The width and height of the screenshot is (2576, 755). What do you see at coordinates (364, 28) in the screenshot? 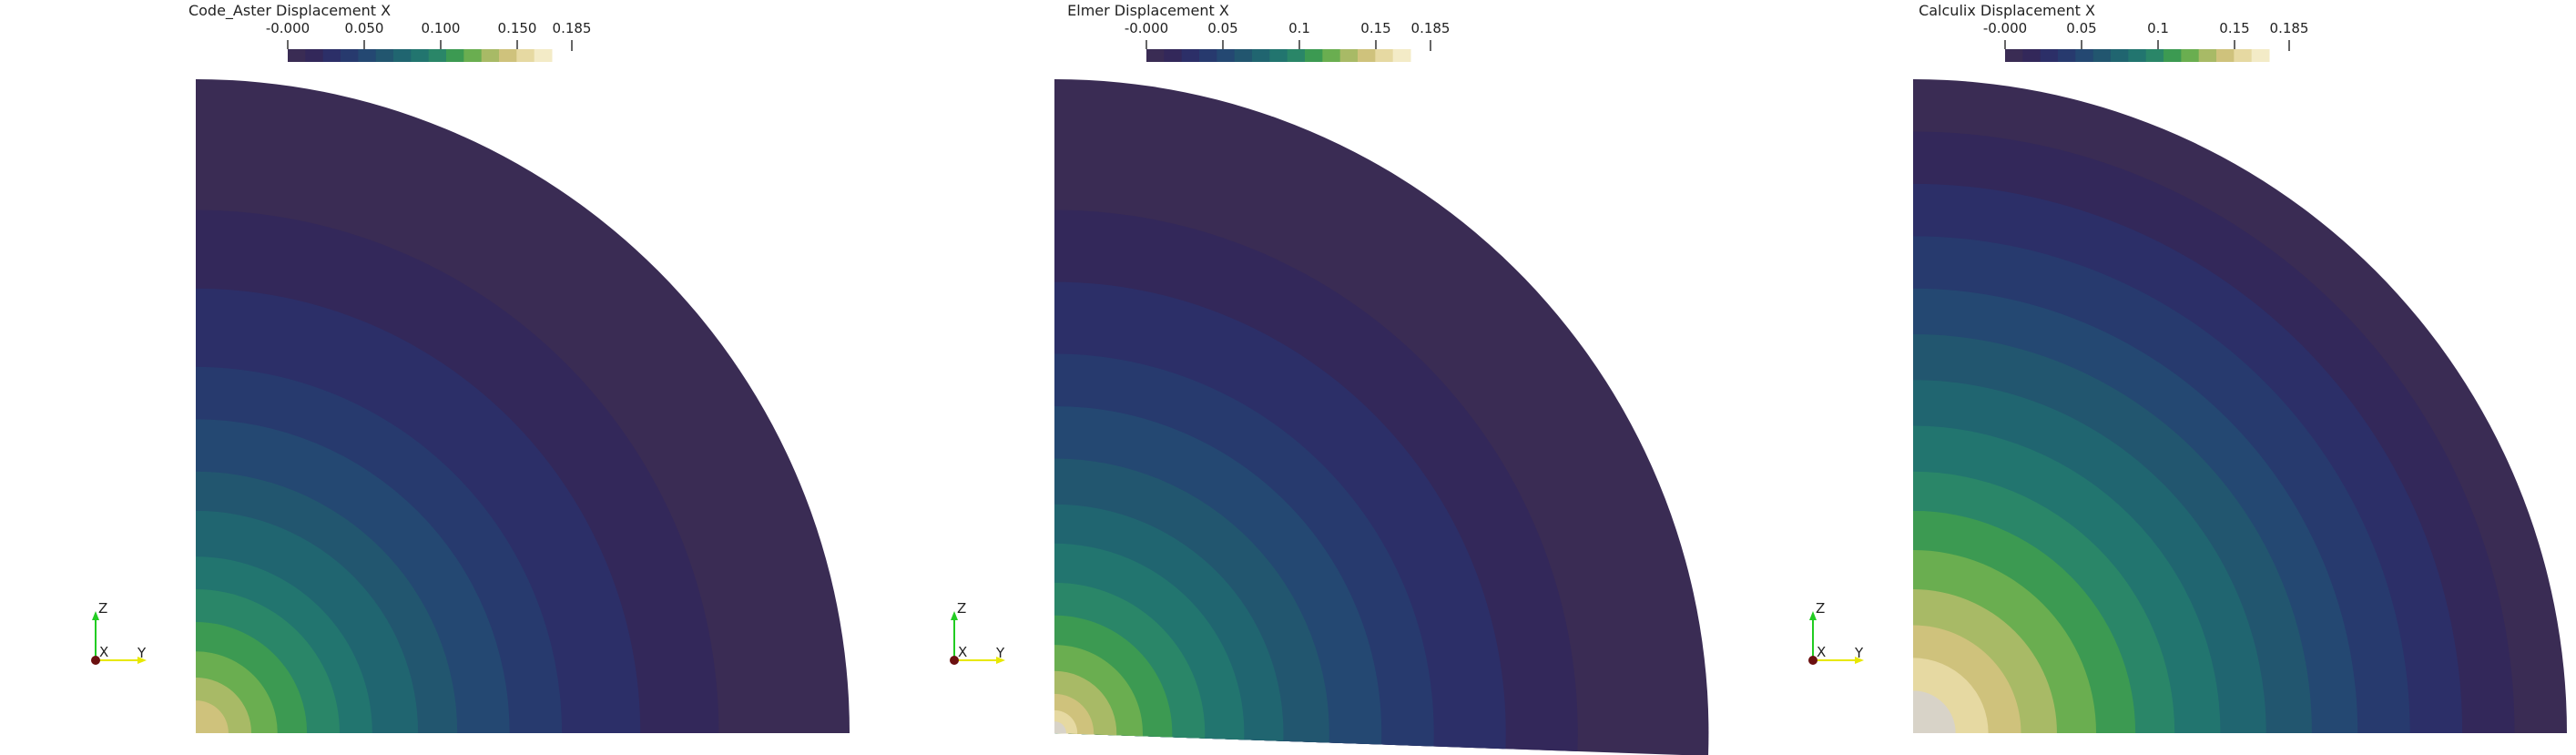
I see `tick-label: 0.050` at bounding box center [364, 28].